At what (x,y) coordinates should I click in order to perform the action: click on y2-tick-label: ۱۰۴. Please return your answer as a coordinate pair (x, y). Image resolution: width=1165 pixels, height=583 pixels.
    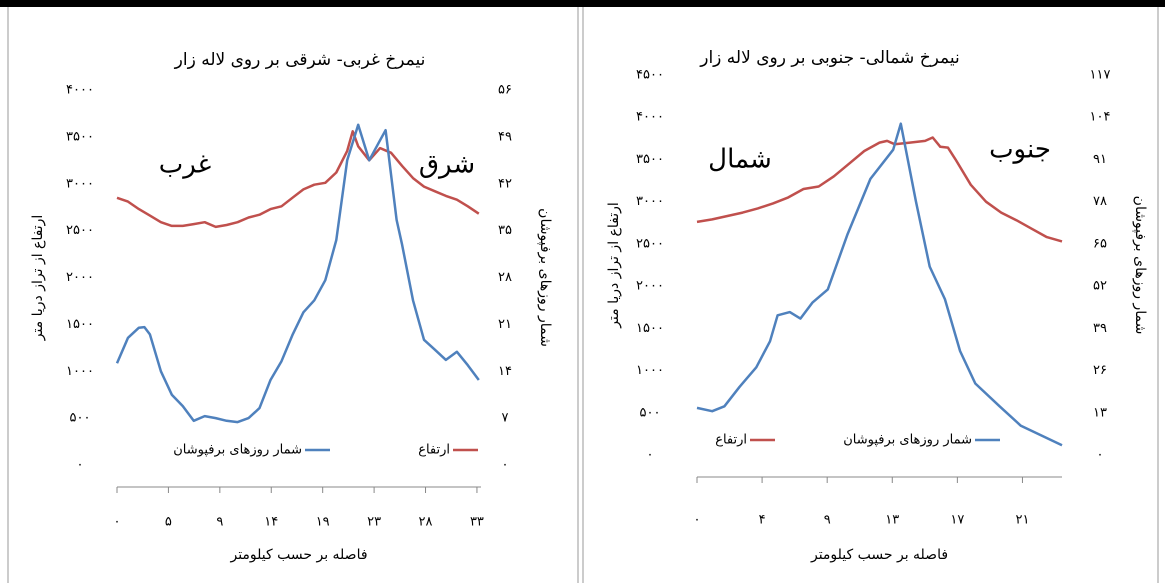
    Looking at the image, I should click on (1100, 117).